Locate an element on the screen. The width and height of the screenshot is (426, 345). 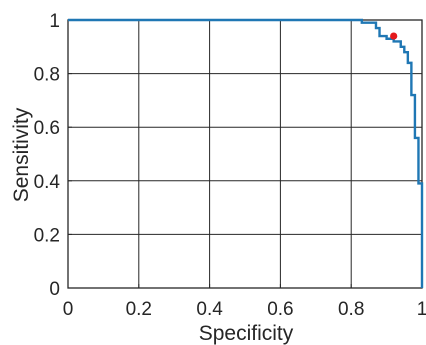
marker-layer is located at coordinates (394, 36).